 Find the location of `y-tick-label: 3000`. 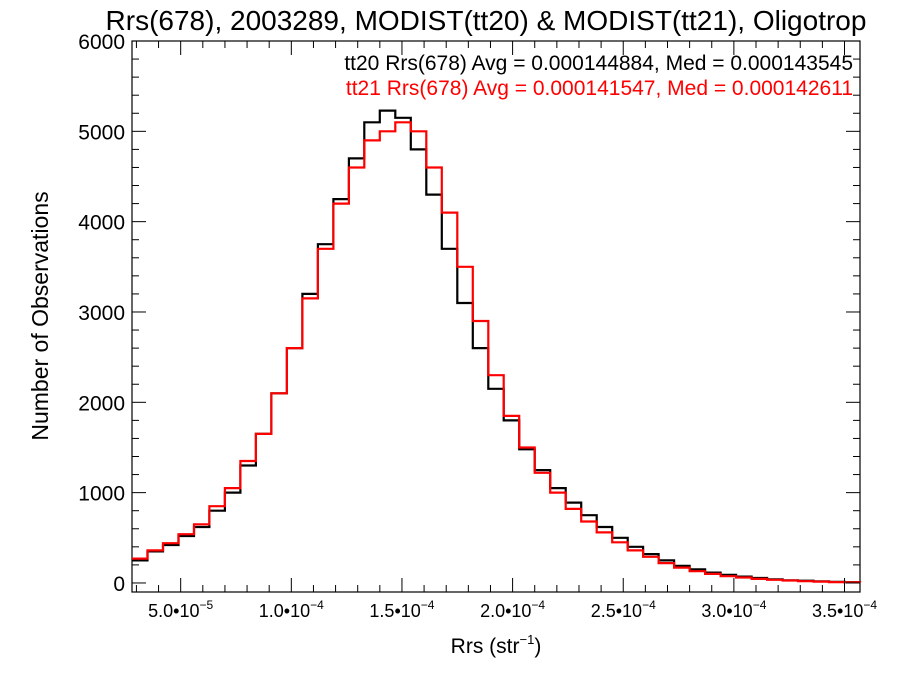

y-tick-label: 3000 is located at coordinates (101, 313).